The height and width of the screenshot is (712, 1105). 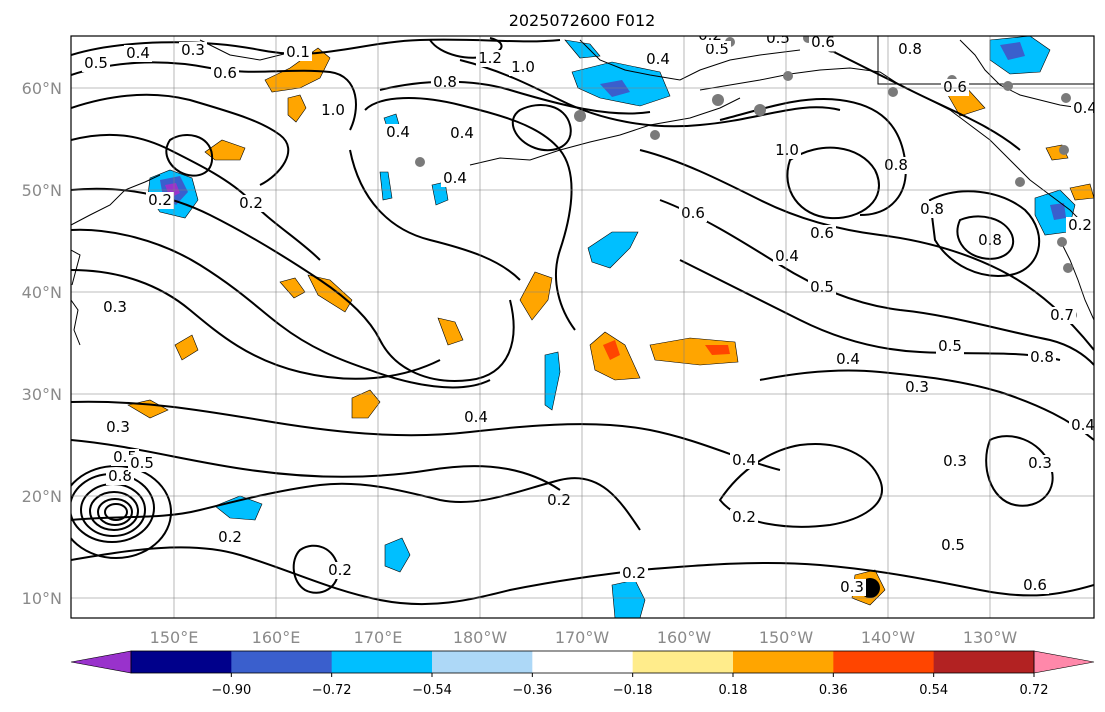 What do you see at coordinates (42, 394) in the screenshot?
I see `latitude-label: 30°N` at bounding box center [42, 394].